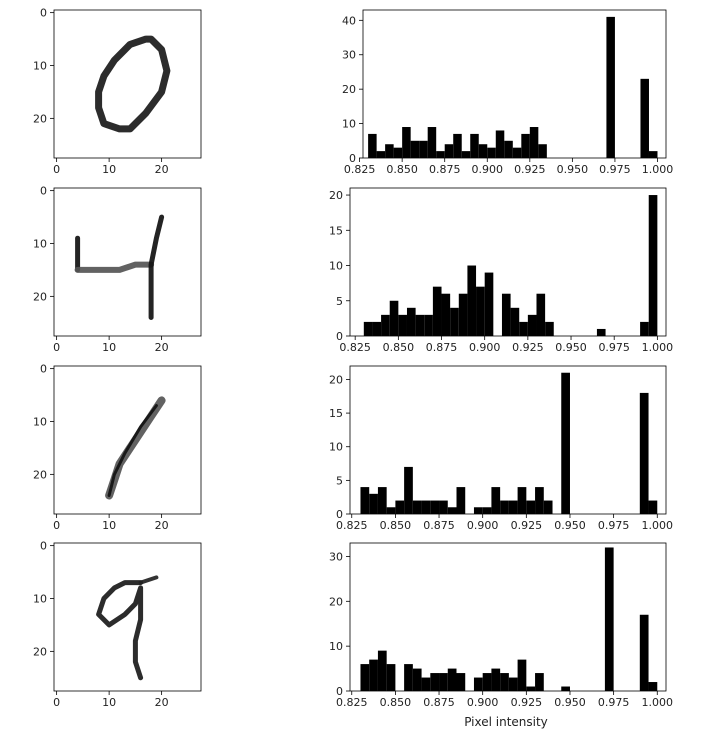 The height and width of the screenshot is (733, 710). What do you see at coordinates (336, 556) in the screenshot?
I see `histogram-y-tick-label: 30` at bounding box center [336, 556].